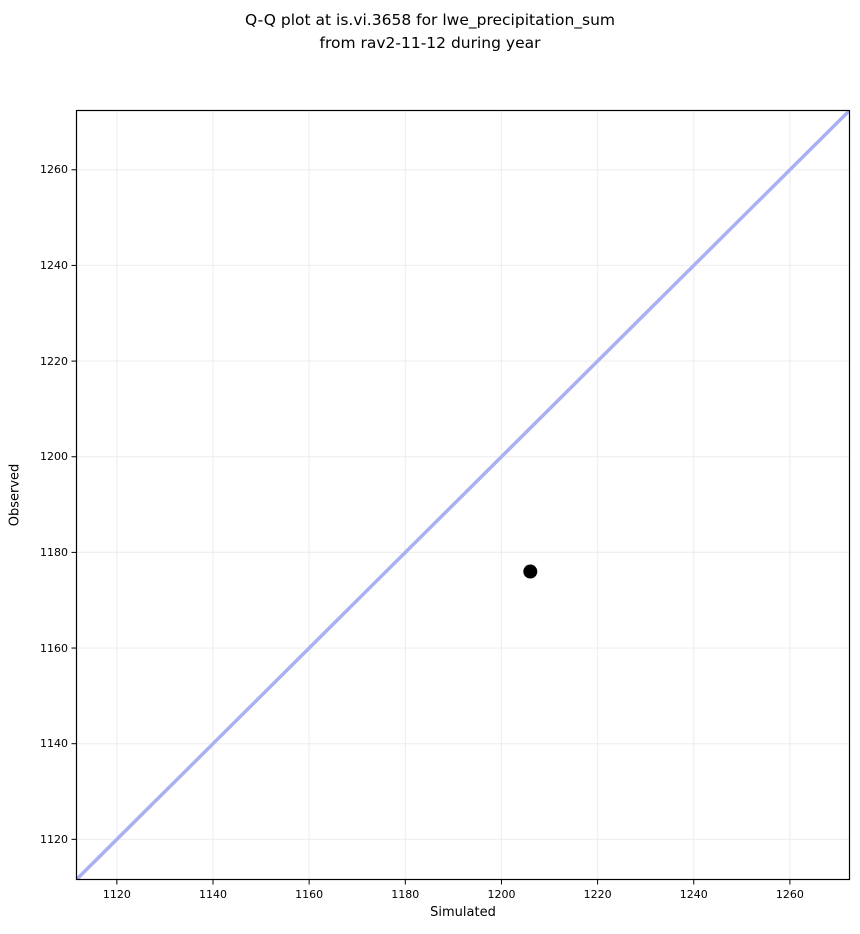 This screenshot has width=860, height=934. What do you see at coordinates (405, 894) in the screenshot?
I see `x-tick-label: 1180` at bounding box center [405, 894].